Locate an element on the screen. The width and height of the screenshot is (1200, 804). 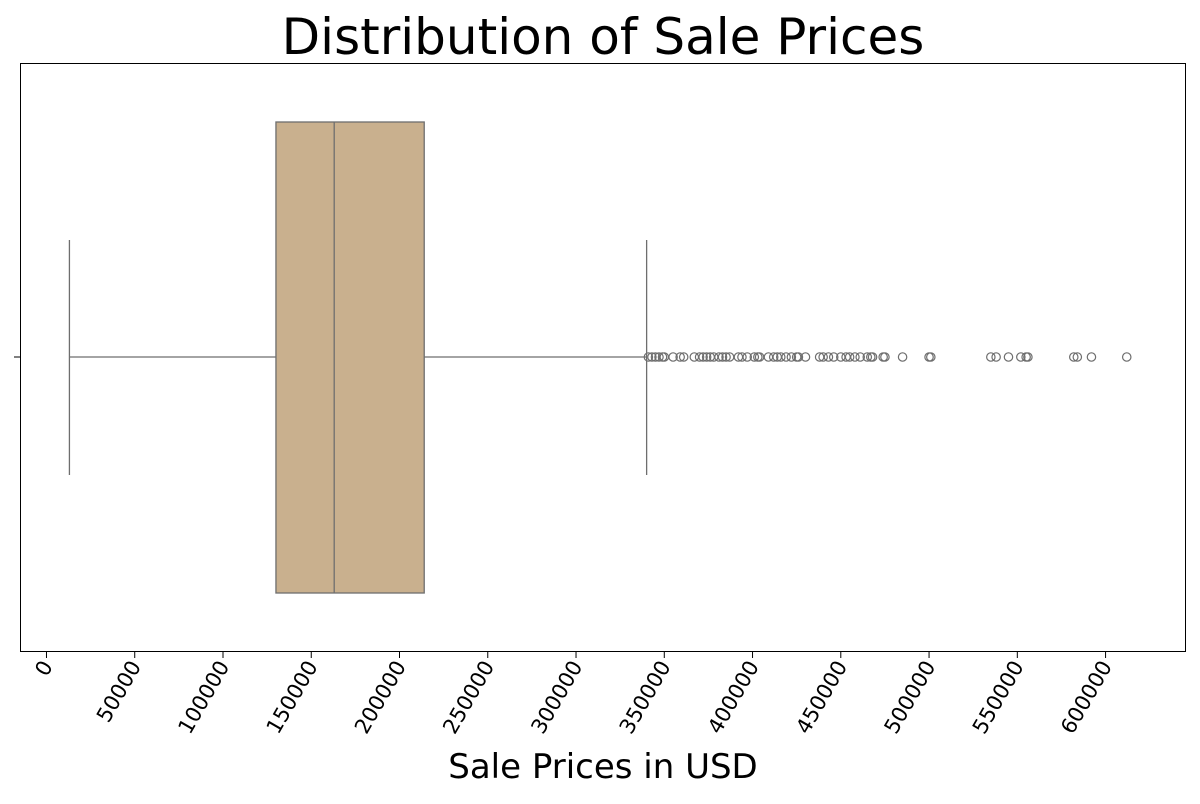
iqr-box is located at coordinates (350, 357).